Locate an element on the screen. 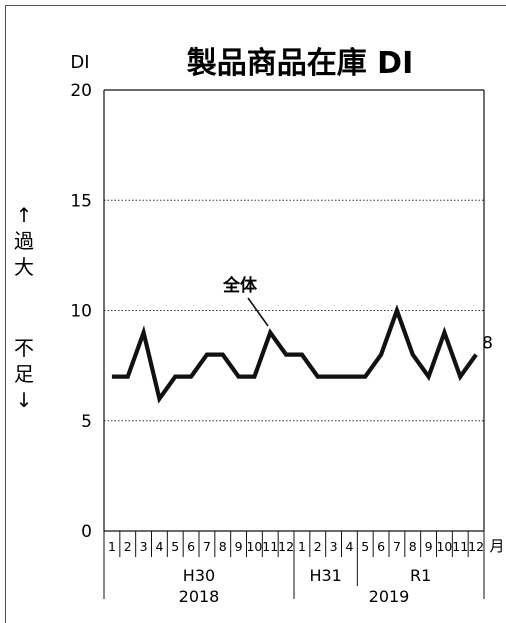 This screenshot has height=623, width=506. y-tick-label: 0 is located at coordinates (86, 532).